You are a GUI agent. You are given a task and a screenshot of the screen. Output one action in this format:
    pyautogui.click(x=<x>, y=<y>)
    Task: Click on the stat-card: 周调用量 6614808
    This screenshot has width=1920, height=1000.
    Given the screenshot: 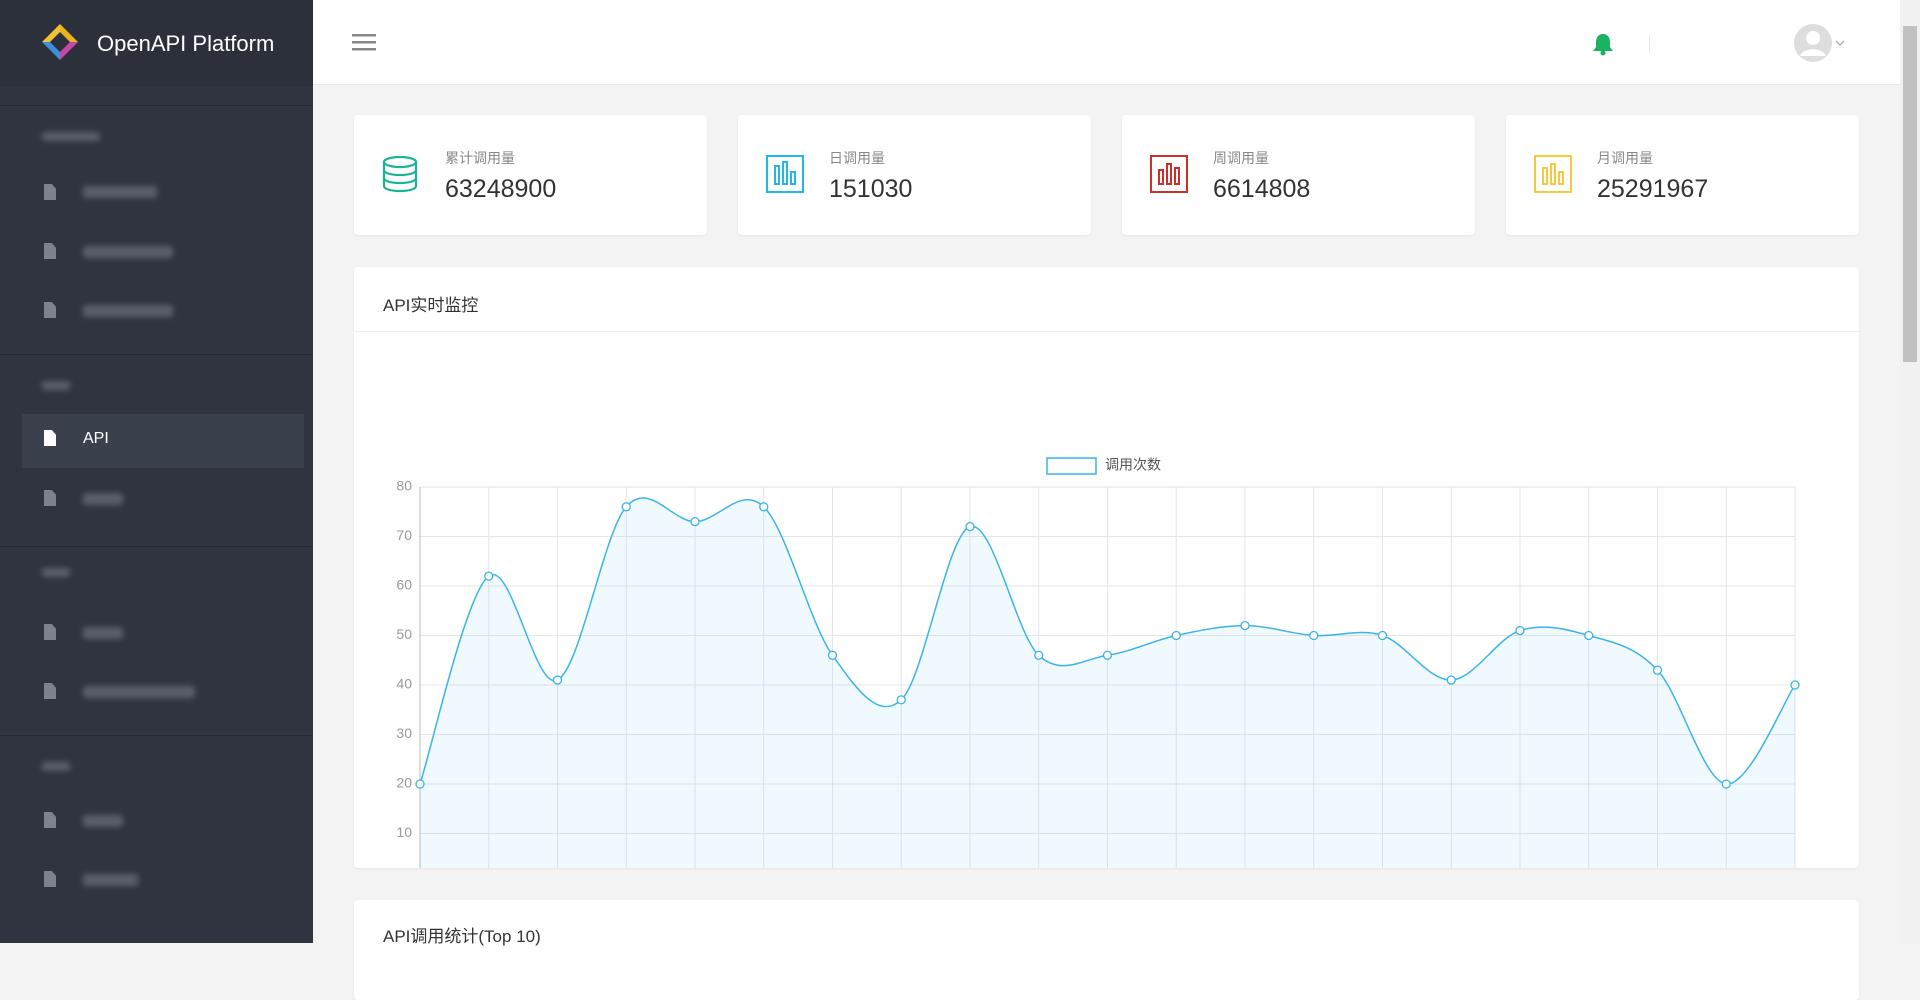 What is the action you would take?
    pyautogui.click(x=1298, y=175)
    